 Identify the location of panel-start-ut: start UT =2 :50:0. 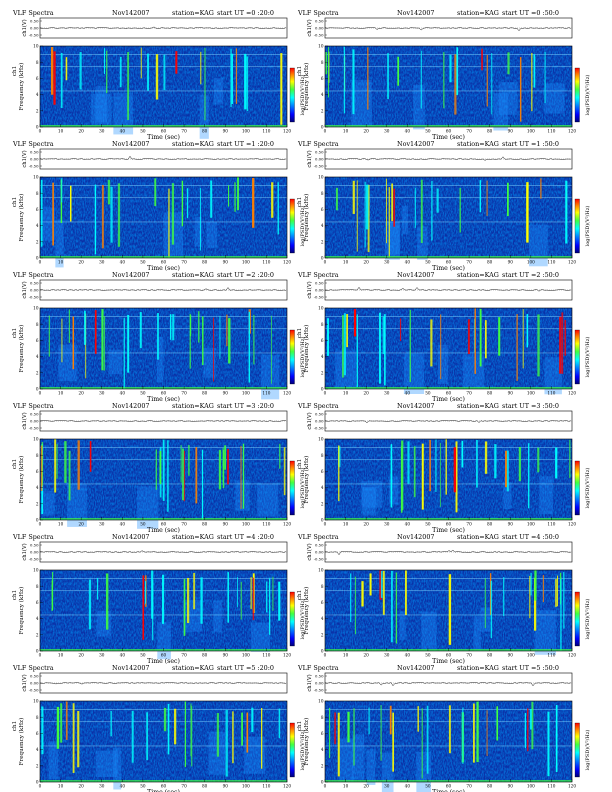
(530, 275).